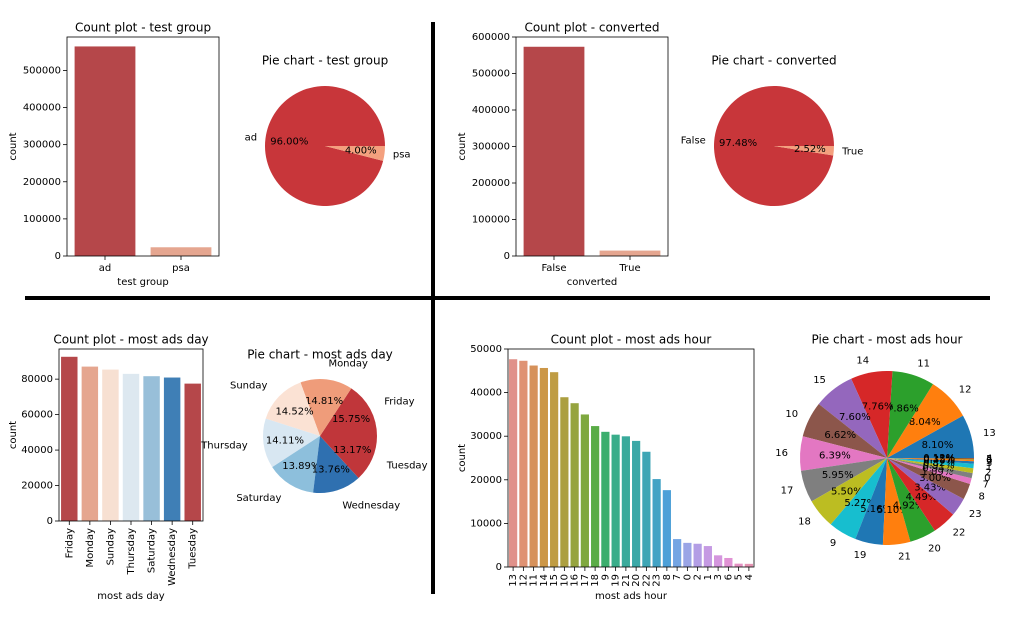  Describe the element at coordinates (909, 506) in the screenshot. I see `pie-pct-label: 4.92%` at that location.